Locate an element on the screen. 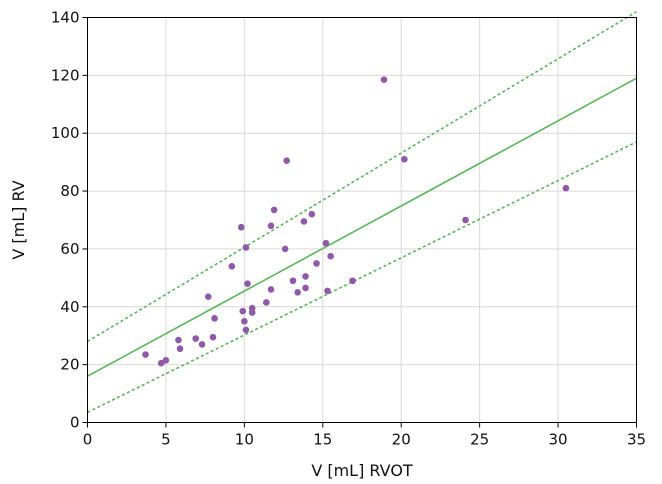 The height and width of the screenshot is (484, 662). y-tick-label: 120 is located at coordinates (65, 75).